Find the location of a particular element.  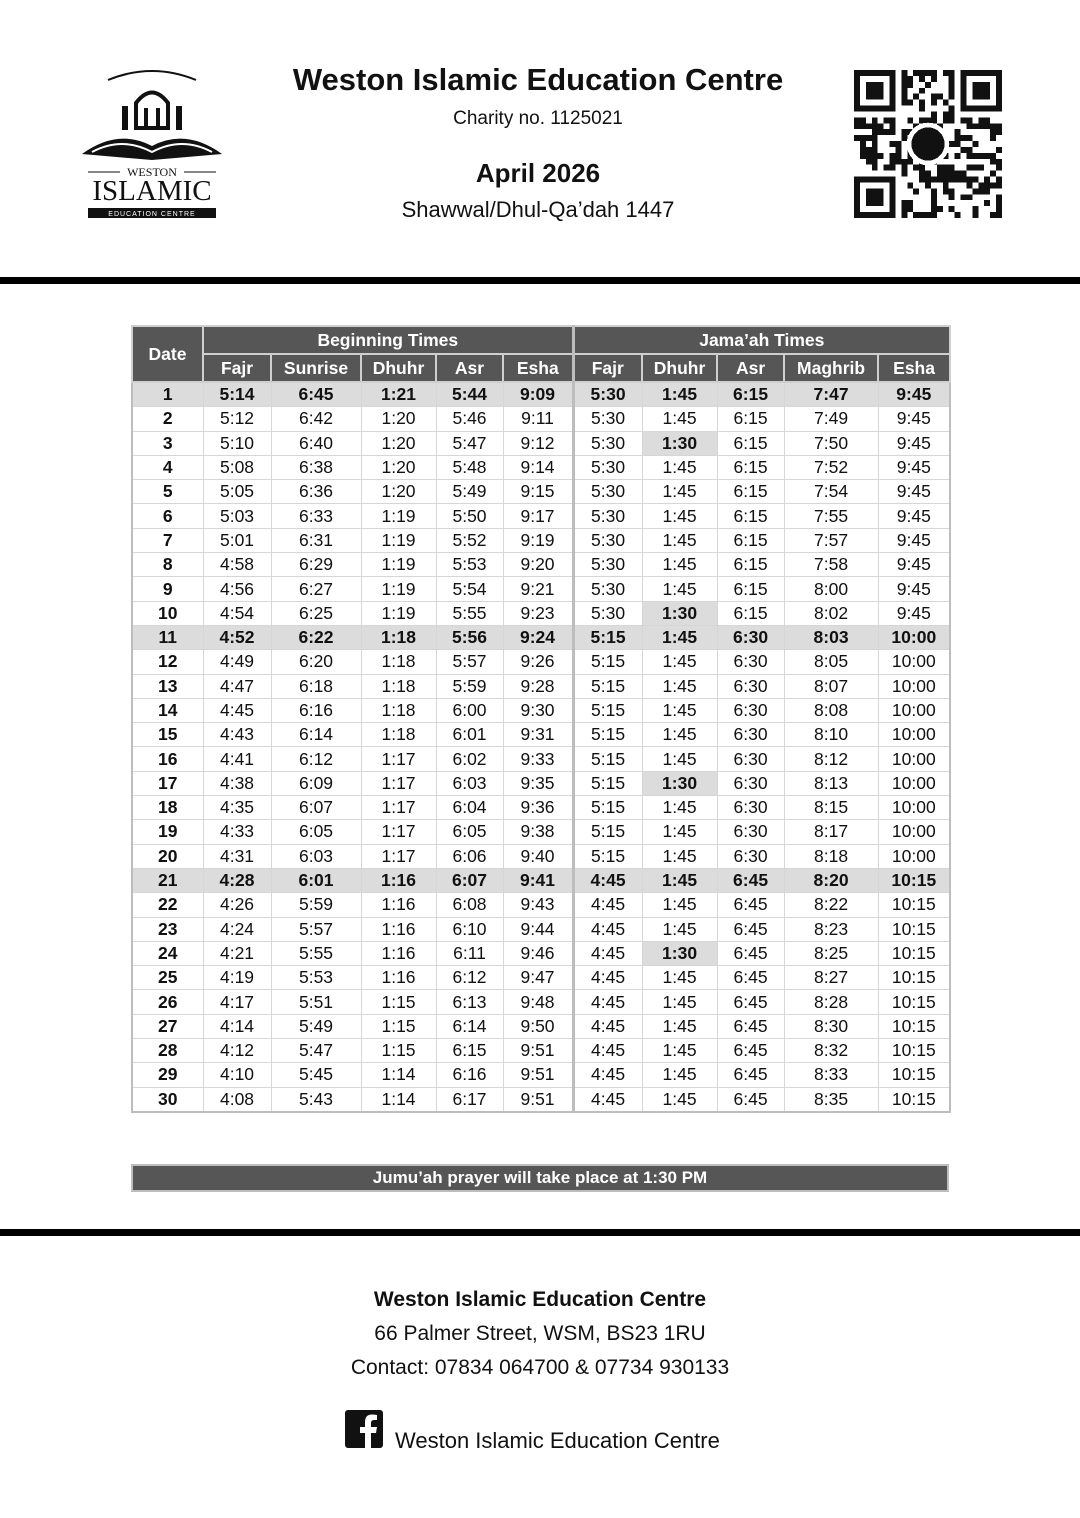

time-cell: 6:18 is located at coordinates (316, 686).